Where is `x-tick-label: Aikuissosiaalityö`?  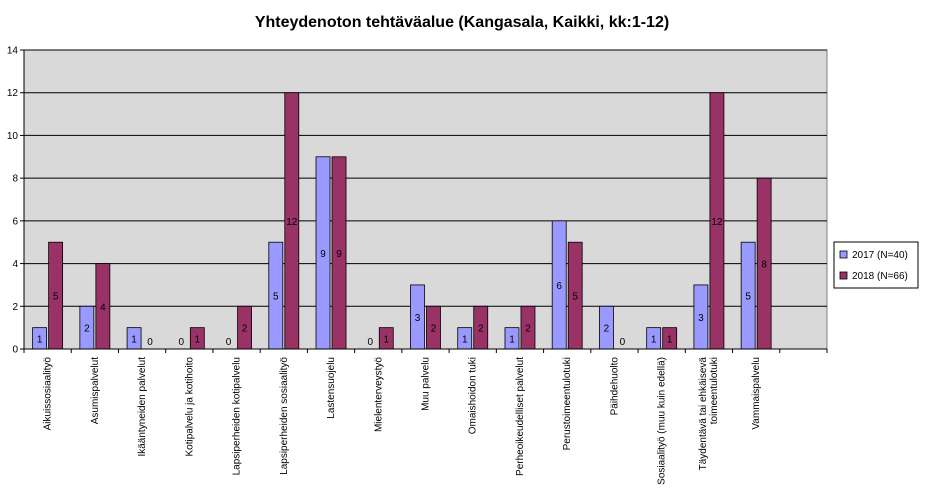
x-tick-label: Aikuissosiaalityö is located at coordinates (48, 394).